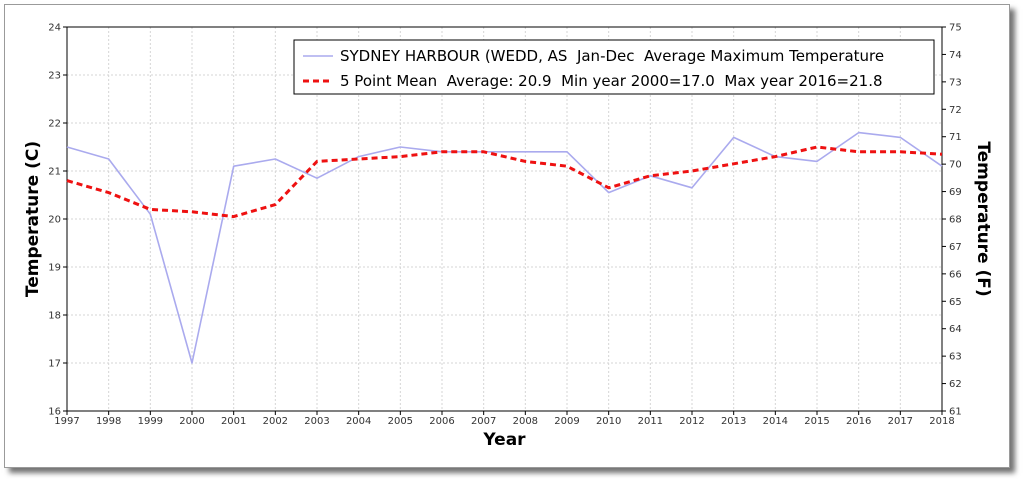 The width and height of the screenshot is (1024, 479). Describe the element at coordinates (955, 247) in the screenshot. I see `y2-tick-label: 67` at that location.